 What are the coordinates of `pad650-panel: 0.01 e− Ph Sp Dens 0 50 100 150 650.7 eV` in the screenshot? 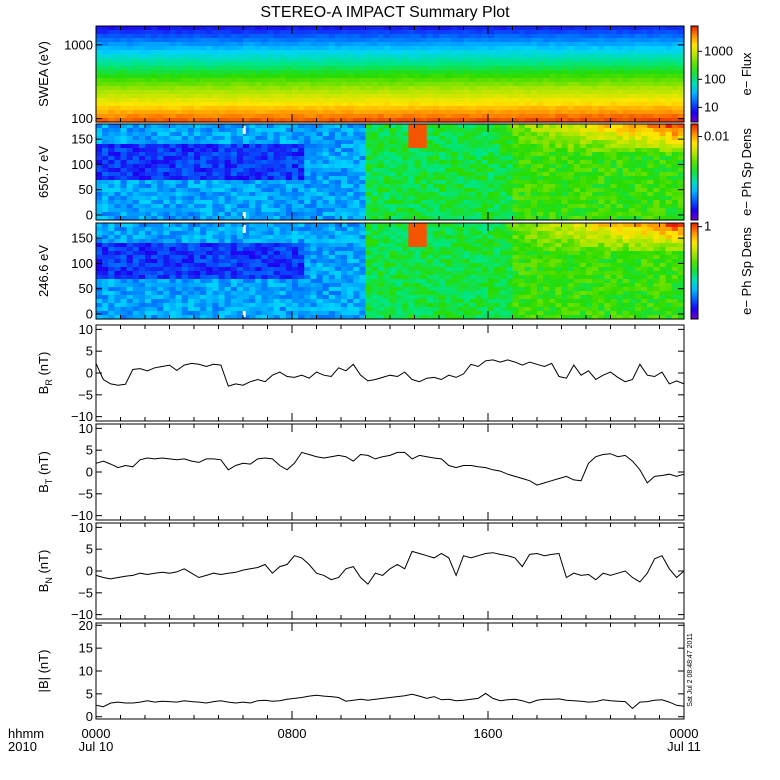 It's located at (395, 172).